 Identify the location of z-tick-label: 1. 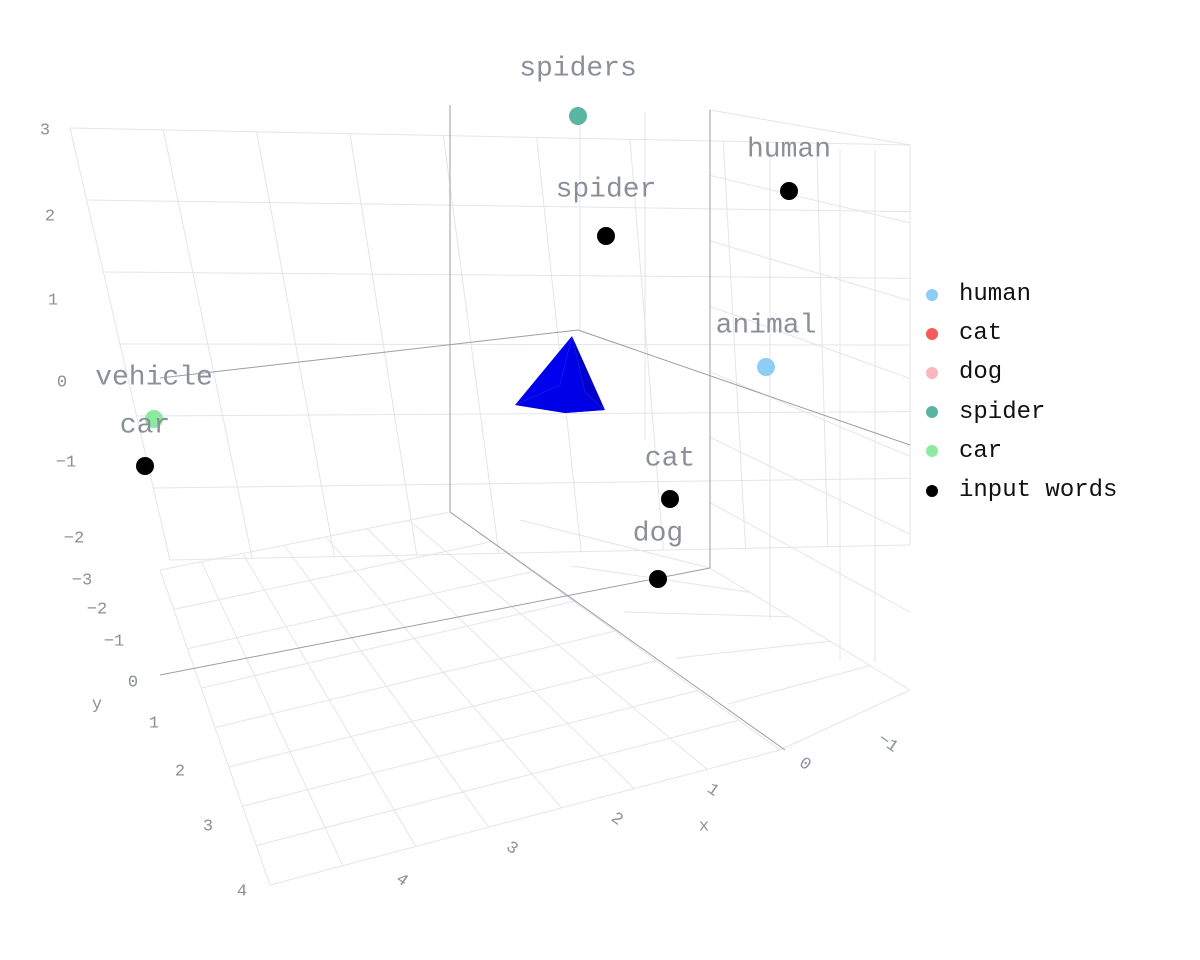
(53, 300).